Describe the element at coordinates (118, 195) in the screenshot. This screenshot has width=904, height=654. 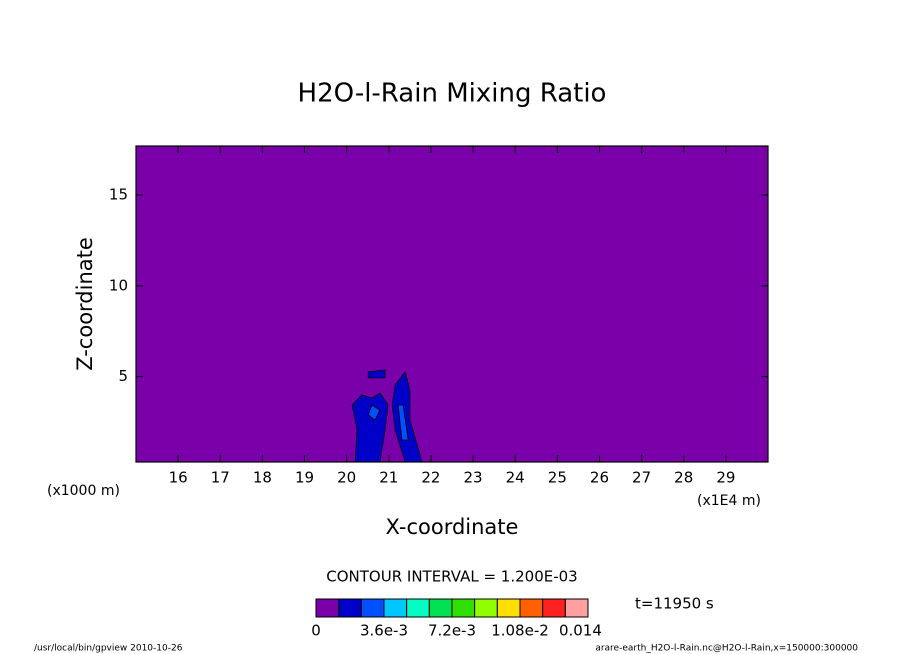
I see `y-tick-label: 15` at that location.